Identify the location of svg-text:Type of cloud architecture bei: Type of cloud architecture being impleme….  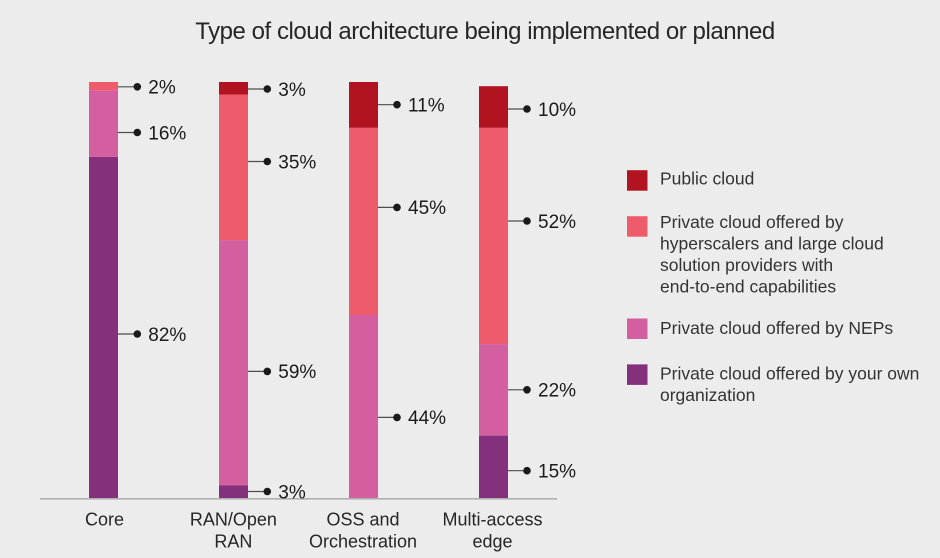
(485, 31).